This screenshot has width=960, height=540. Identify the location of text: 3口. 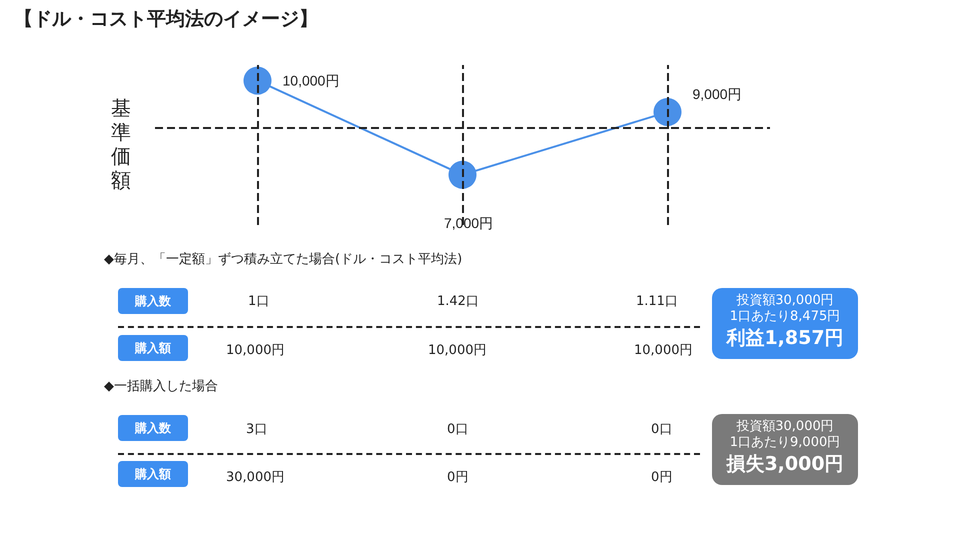
(257, 429).